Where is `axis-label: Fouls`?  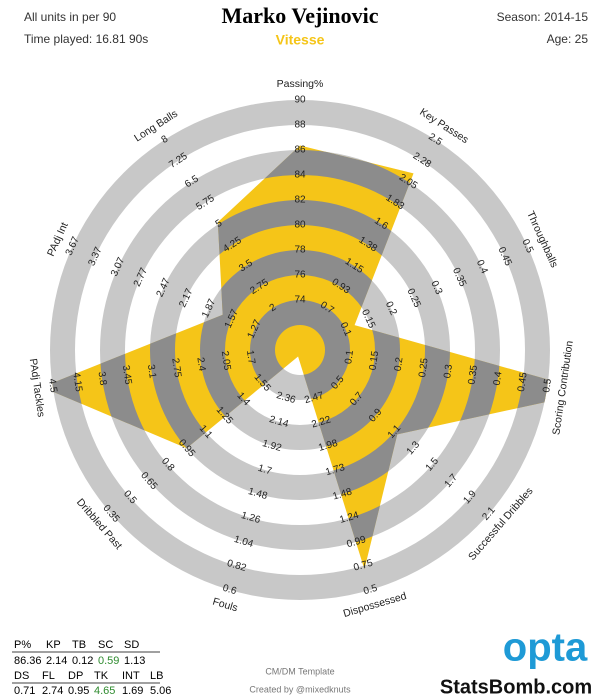
axis-label: Fouls is located at coordinates (225, 605).